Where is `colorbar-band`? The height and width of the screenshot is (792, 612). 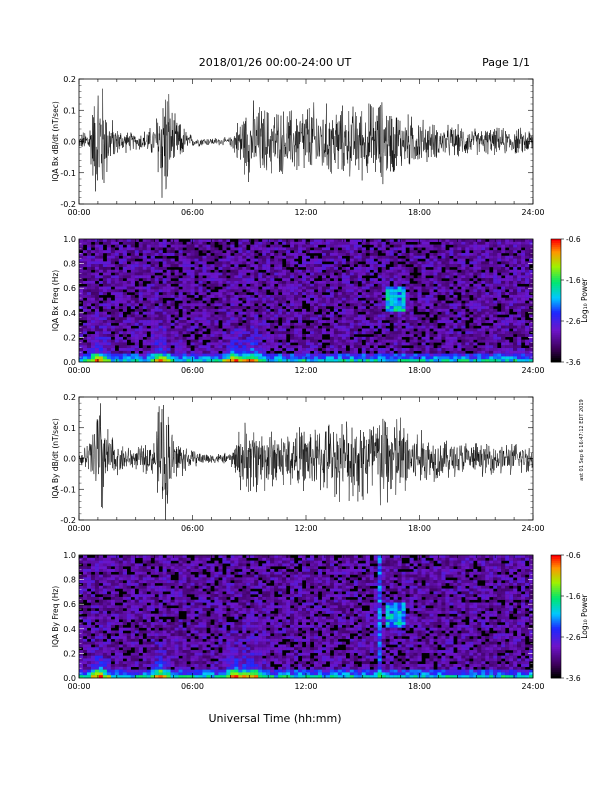 colorbar-band is located at coordinates (556, 338).